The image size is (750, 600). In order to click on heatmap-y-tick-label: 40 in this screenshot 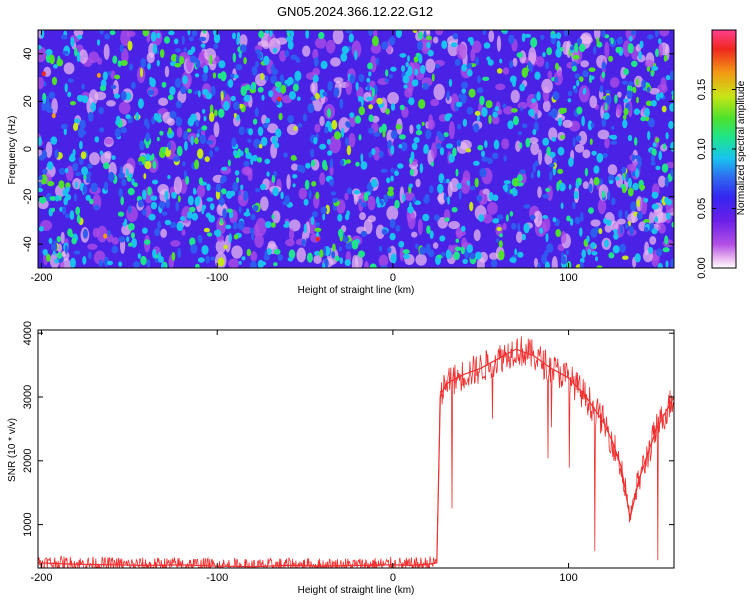, I will do `click(28, 54)`.